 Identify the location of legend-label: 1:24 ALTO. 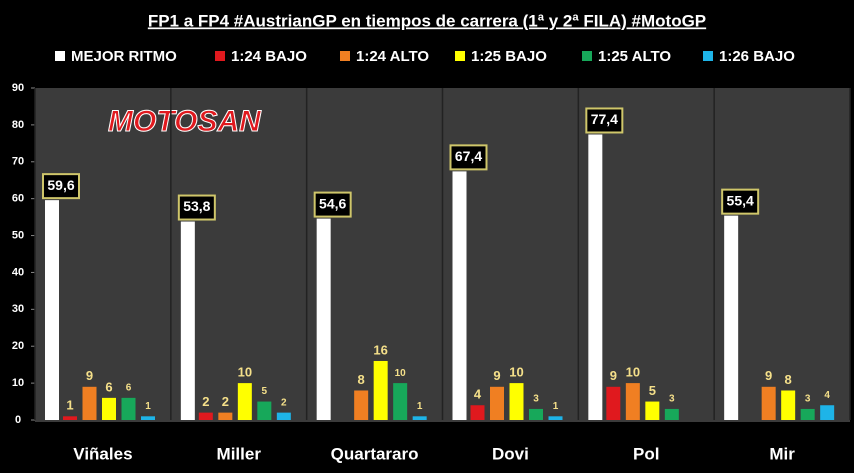
(392, 56).